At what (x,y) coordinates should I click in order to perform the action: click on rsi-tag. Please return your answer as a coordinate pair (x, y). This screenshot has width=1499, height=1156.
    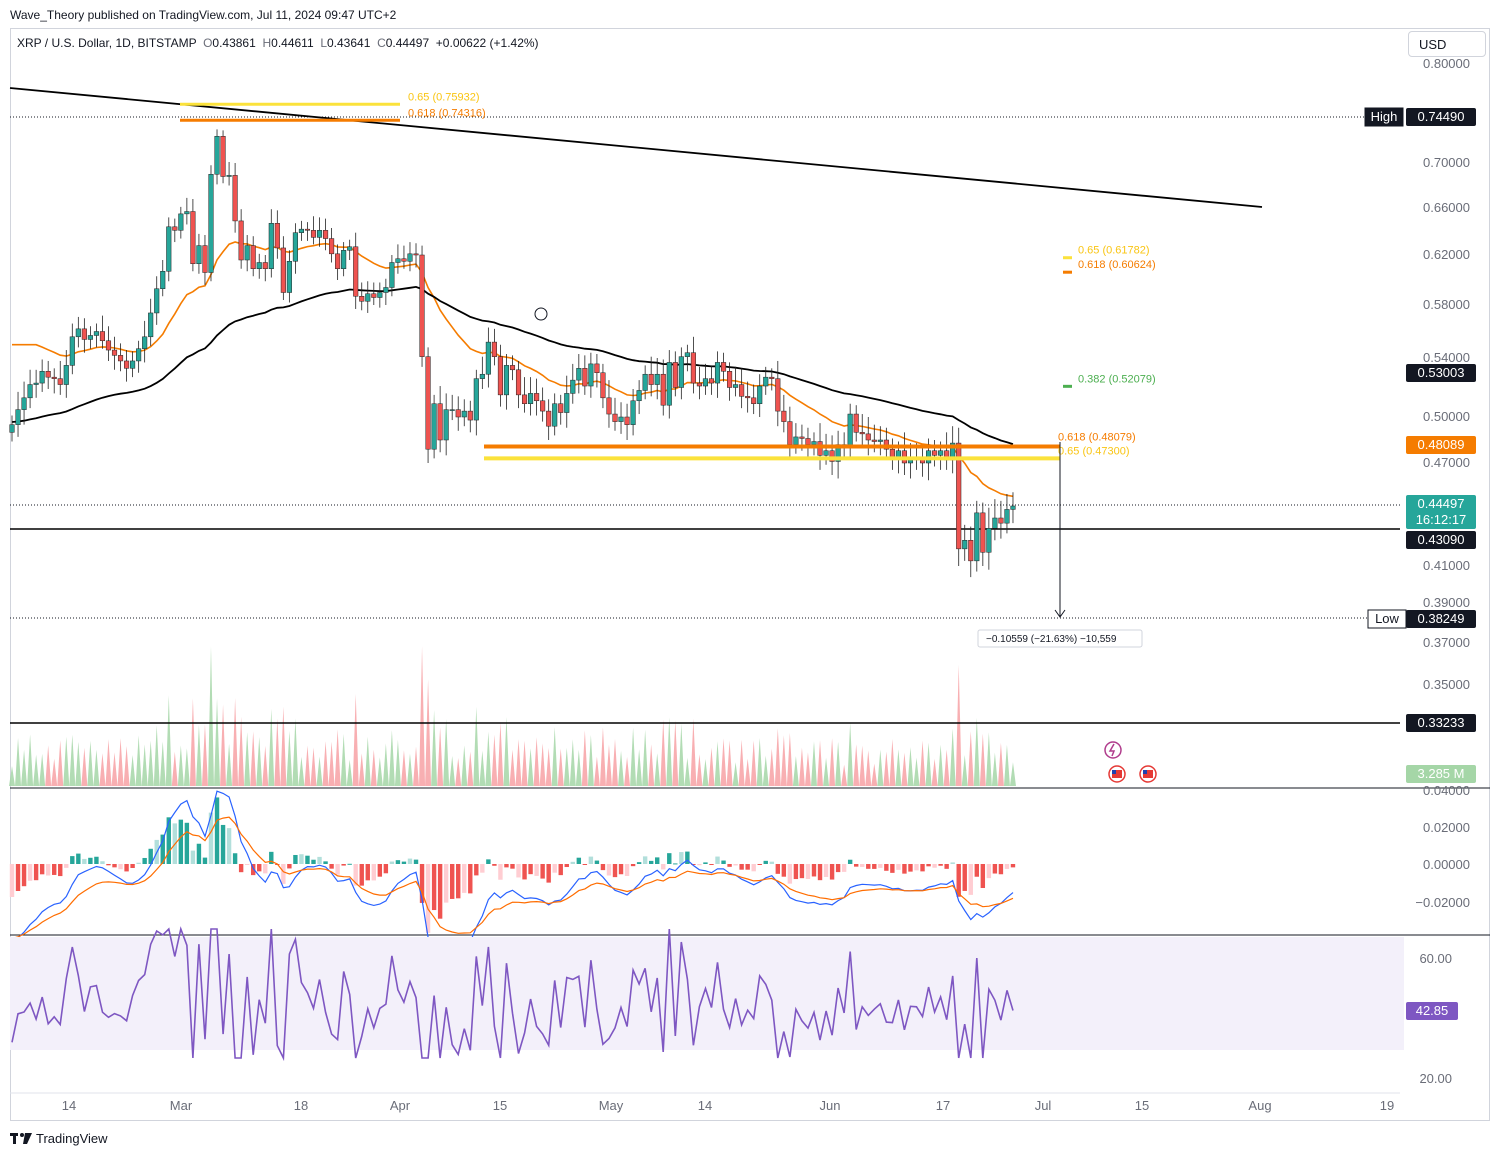
    Looking at the image, I should click on (1432, 1011).